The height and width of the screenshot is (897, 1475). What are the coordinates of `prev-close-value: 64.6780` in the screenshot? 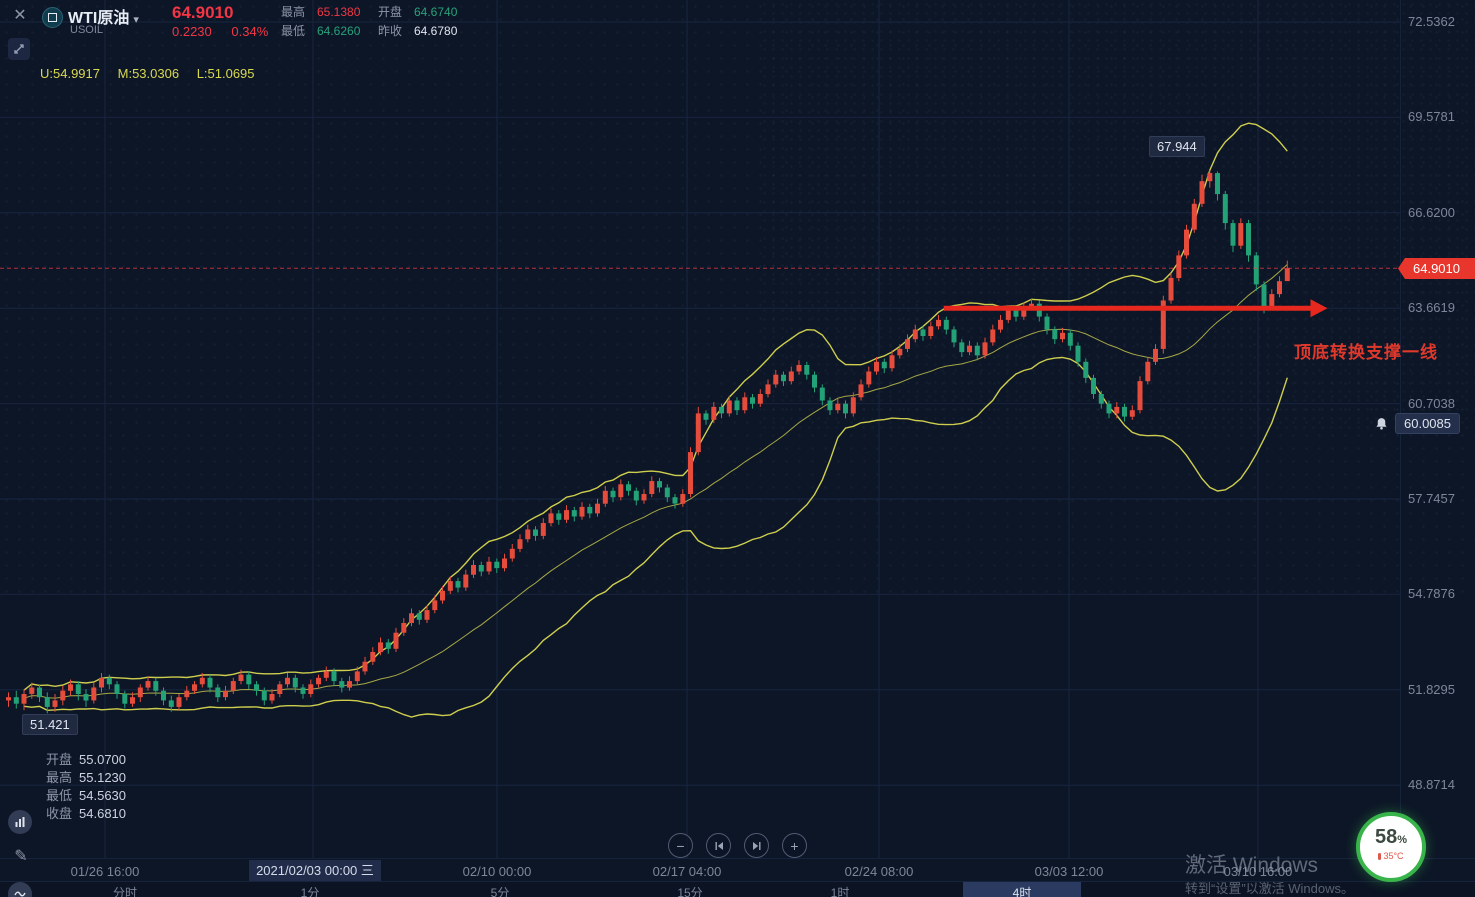 It's located at (436, 31).